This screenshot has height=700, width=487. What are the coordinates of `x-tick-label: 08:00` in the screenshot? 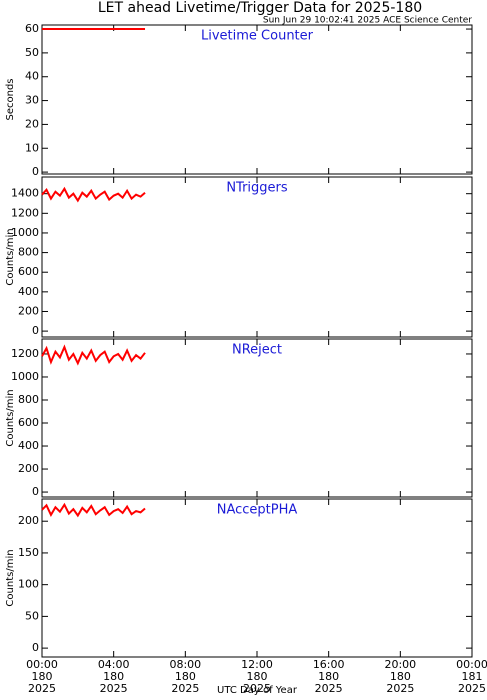 It's located at (185, 664).